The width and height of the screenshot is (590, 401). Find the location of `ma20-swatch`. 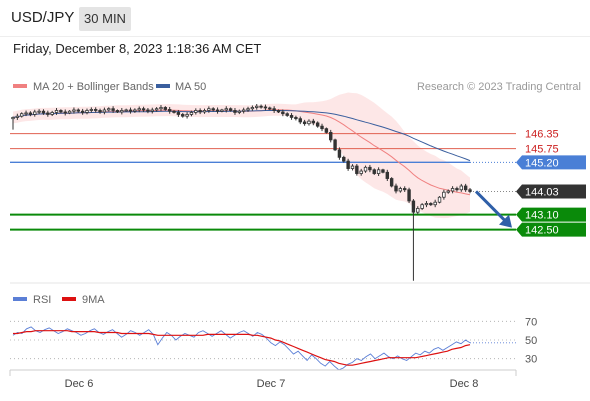

ma20-swatch is located at coordinates (20, 86).